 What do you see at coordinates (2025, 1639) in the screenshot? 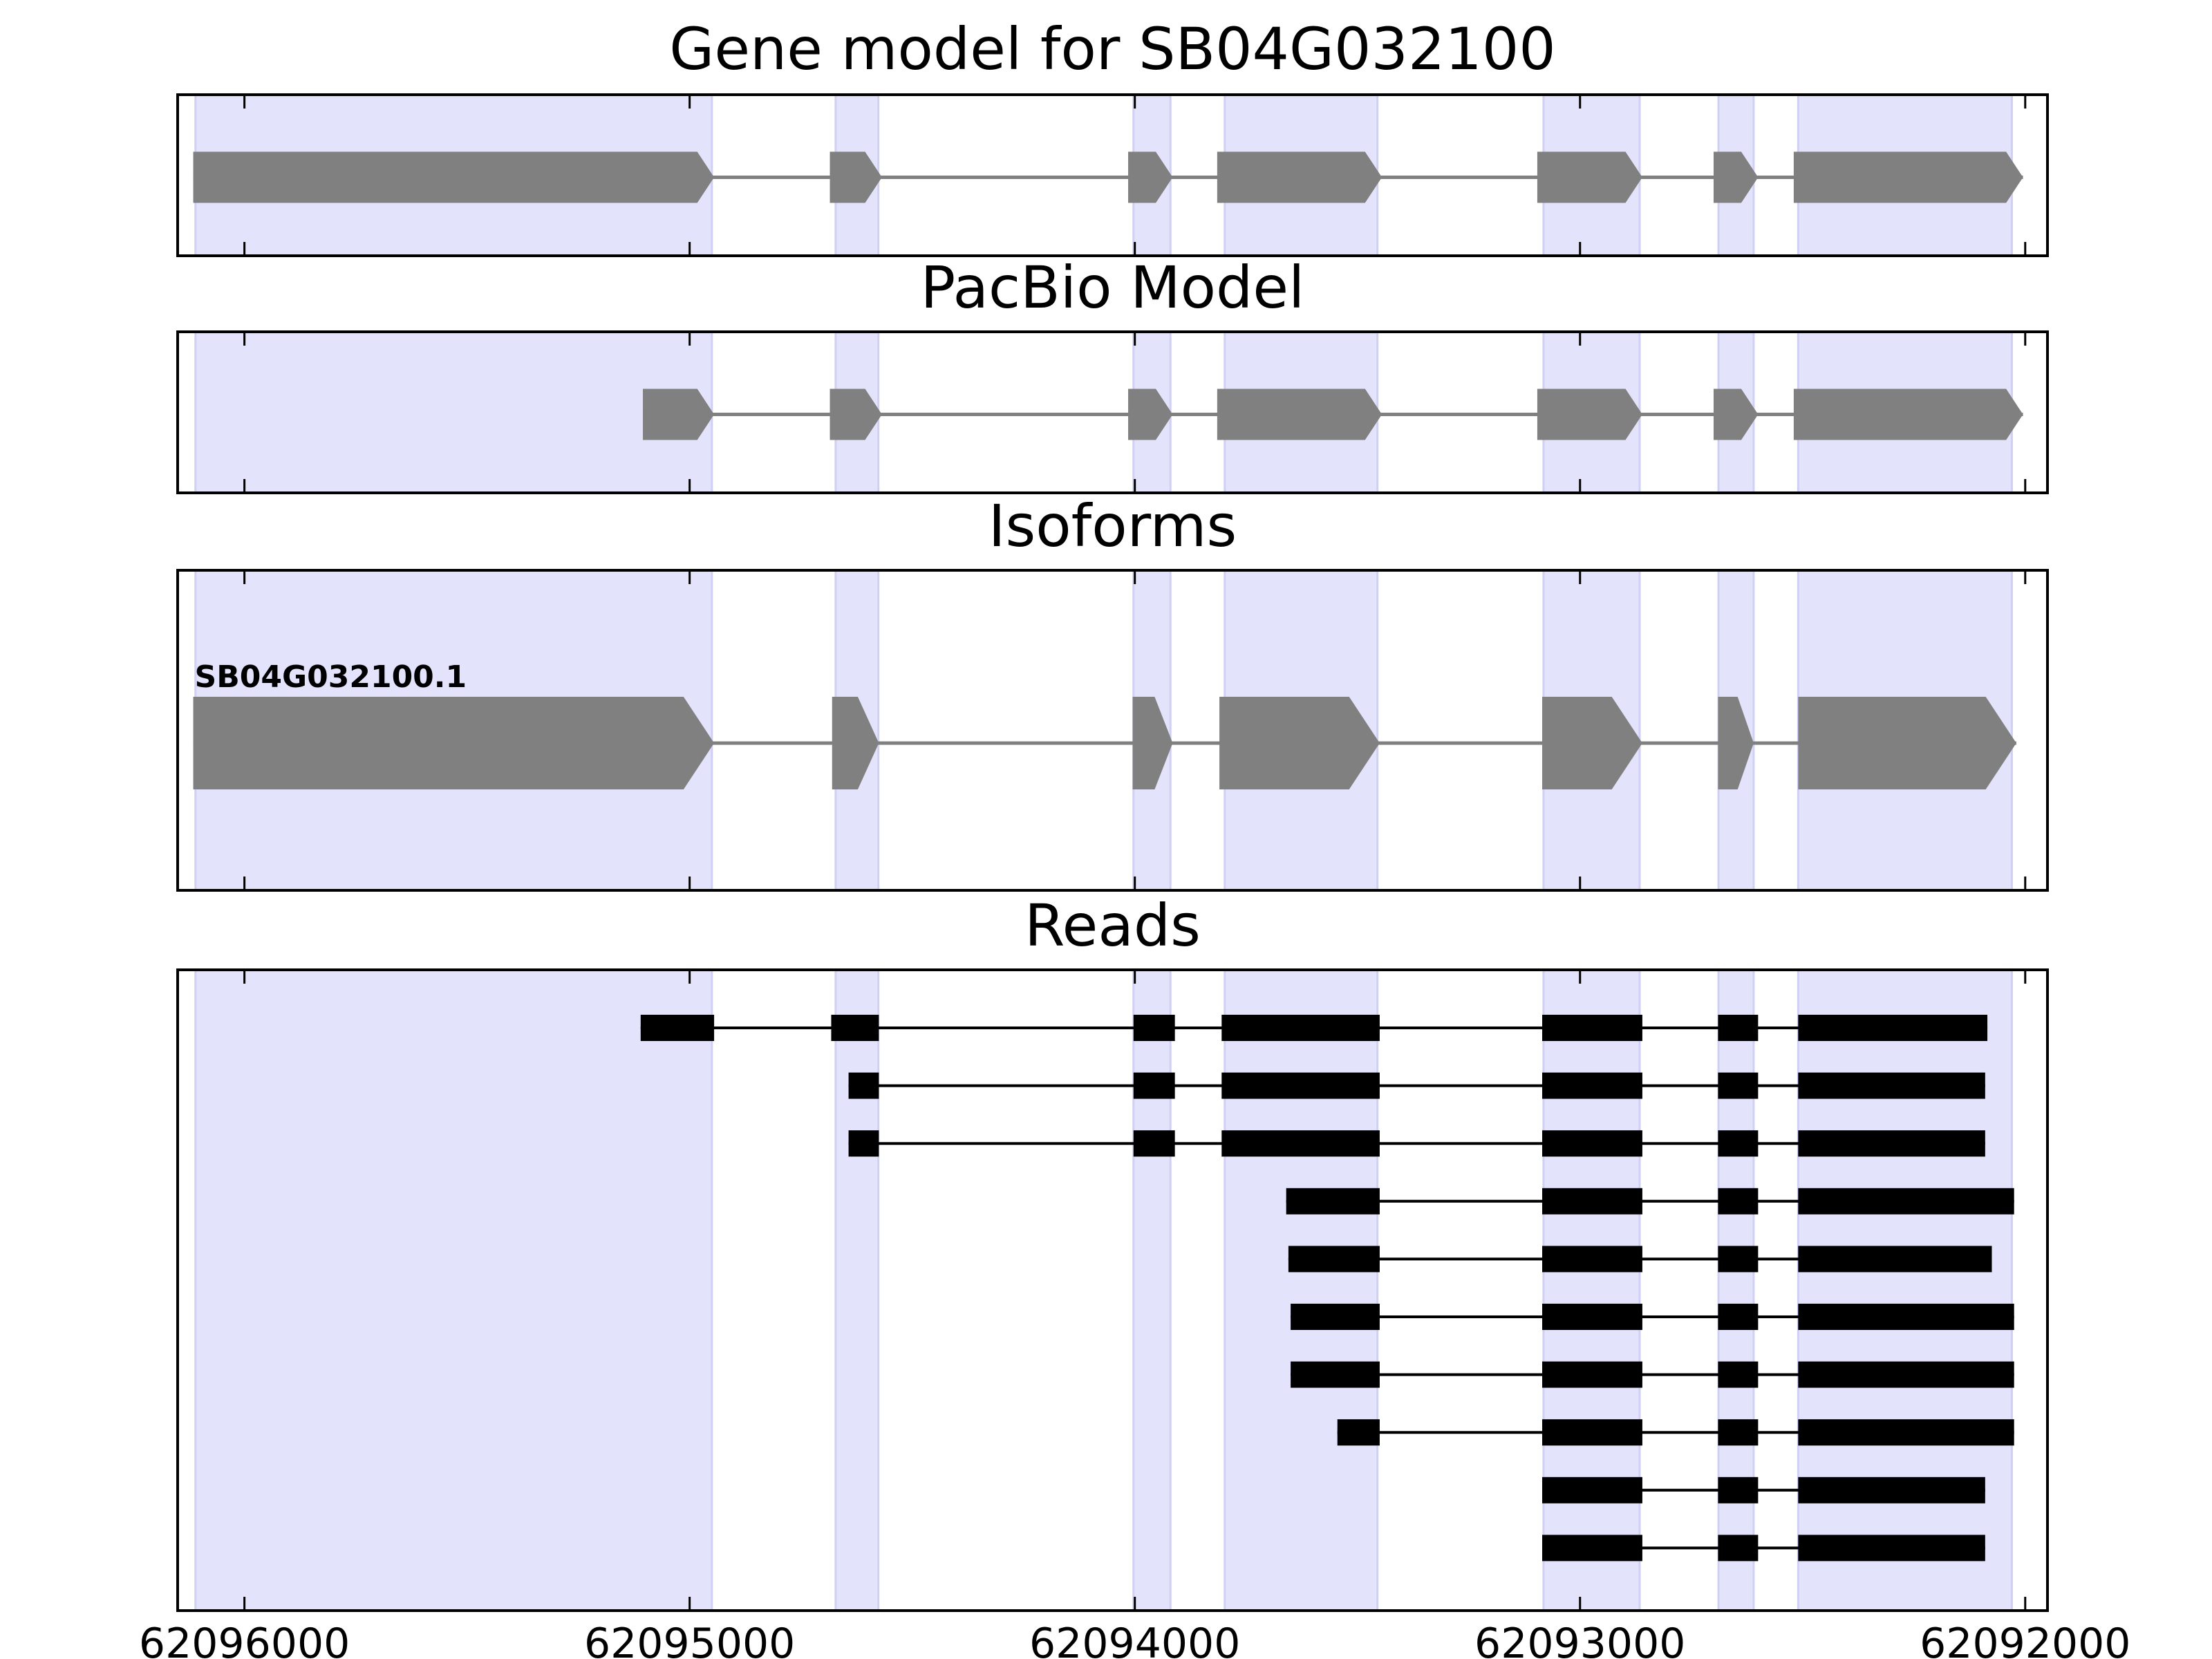
I see `x-tick-label: 62092000` at bounding box center [2025, 1639].